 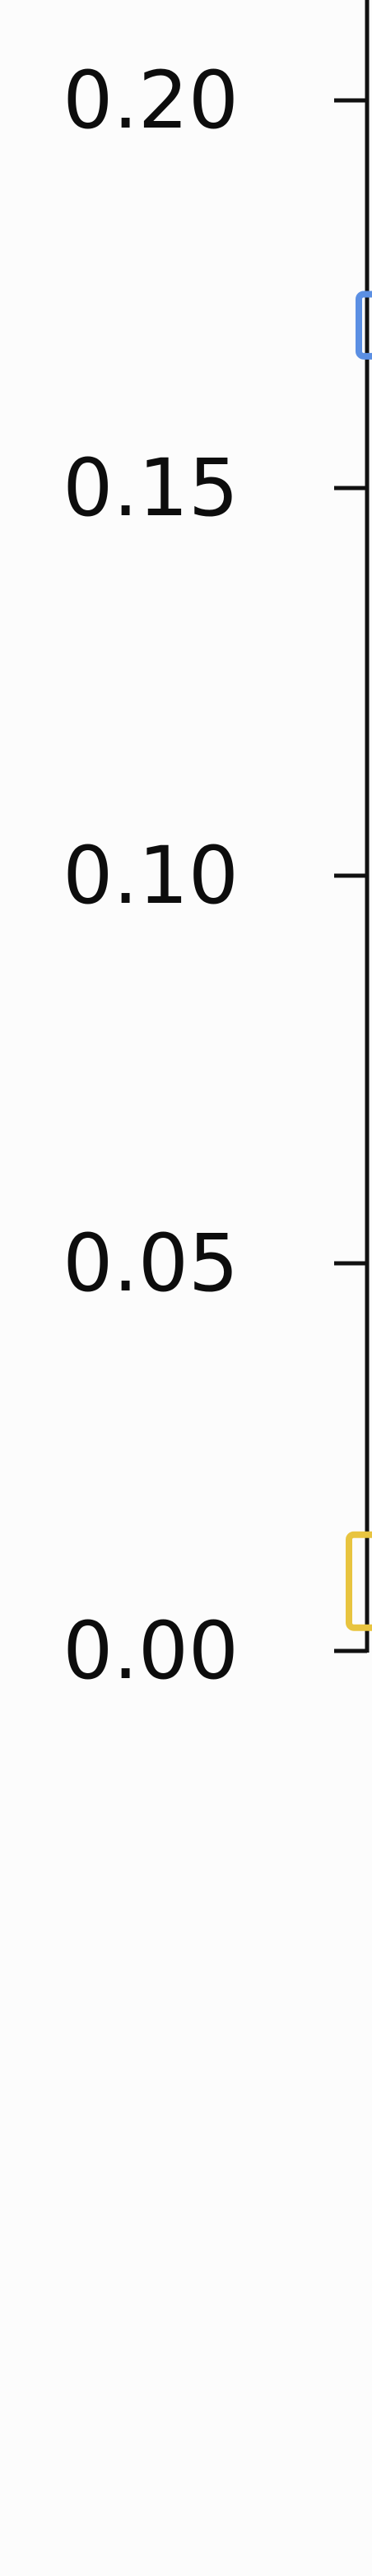 I want to click on y-ticks, so click(x=350, y=875).